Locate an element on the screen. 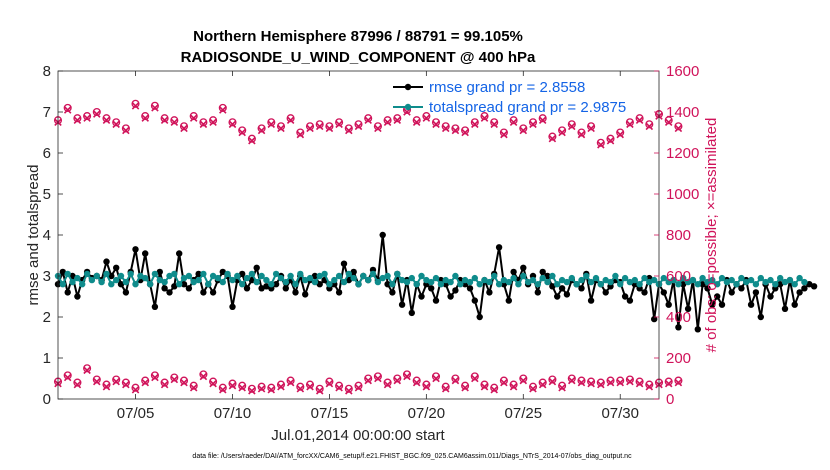  legend-rmse-marker is located at coordinates (408, 87).